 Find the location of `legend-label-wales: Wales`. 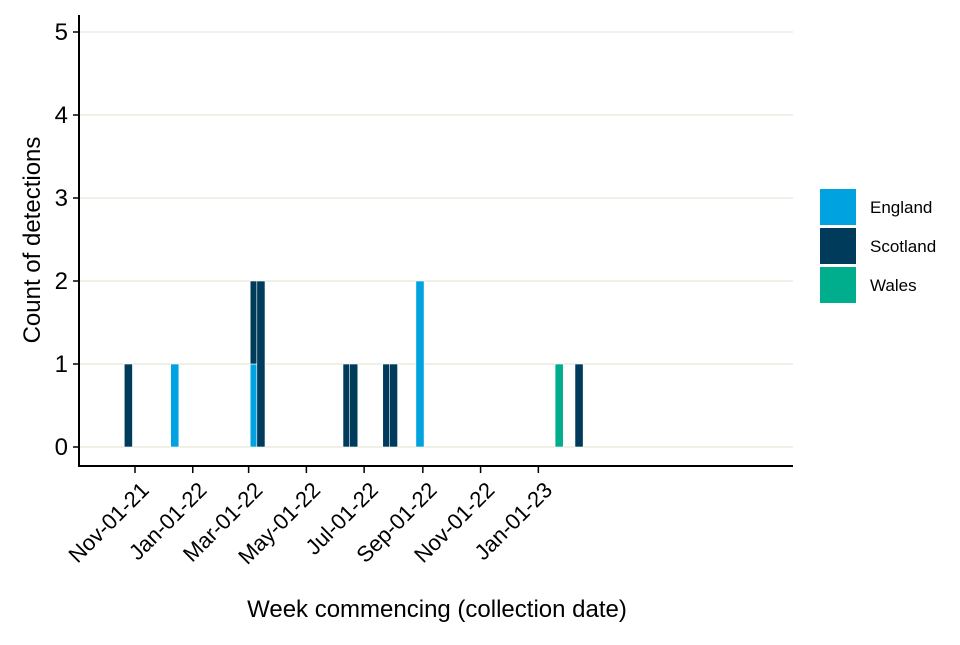

legend-label-wales: Wales is located at coordinates (893, 285).